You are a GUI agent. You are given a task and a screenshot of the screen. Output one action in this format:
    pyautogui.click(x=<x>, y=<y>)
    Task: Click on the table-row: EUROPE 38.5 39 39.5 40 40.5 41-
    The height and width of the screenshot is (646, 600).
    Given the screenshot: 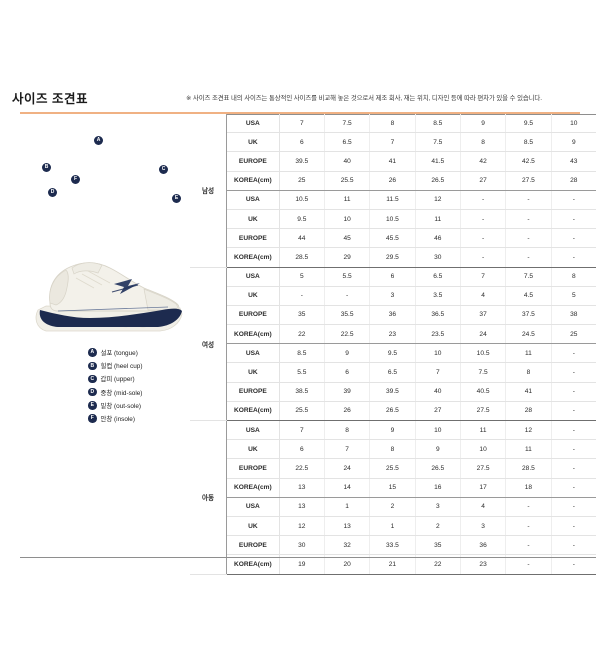 What is the action you would take?
    pyautogui.click(x=393, y=392)
    